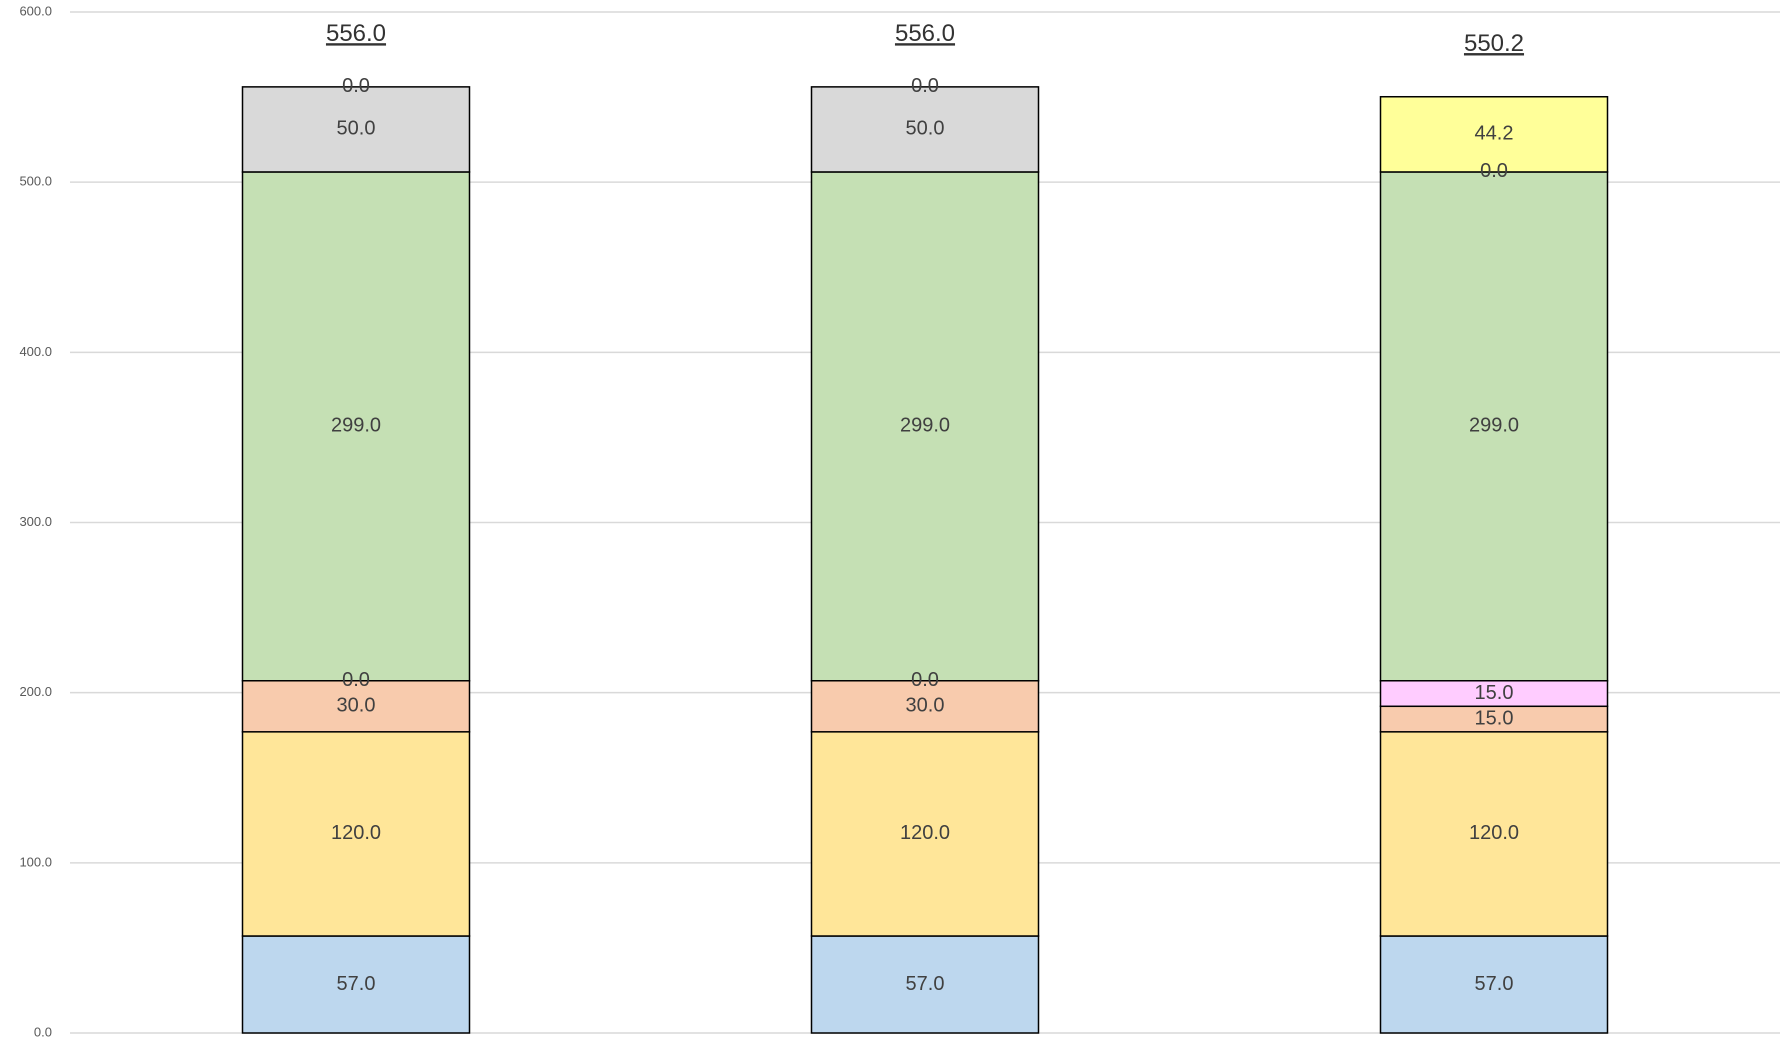 The width and height of the screenshot is (1781, 1045). I want to click on data-label: 44.2, so click(1494, 134).